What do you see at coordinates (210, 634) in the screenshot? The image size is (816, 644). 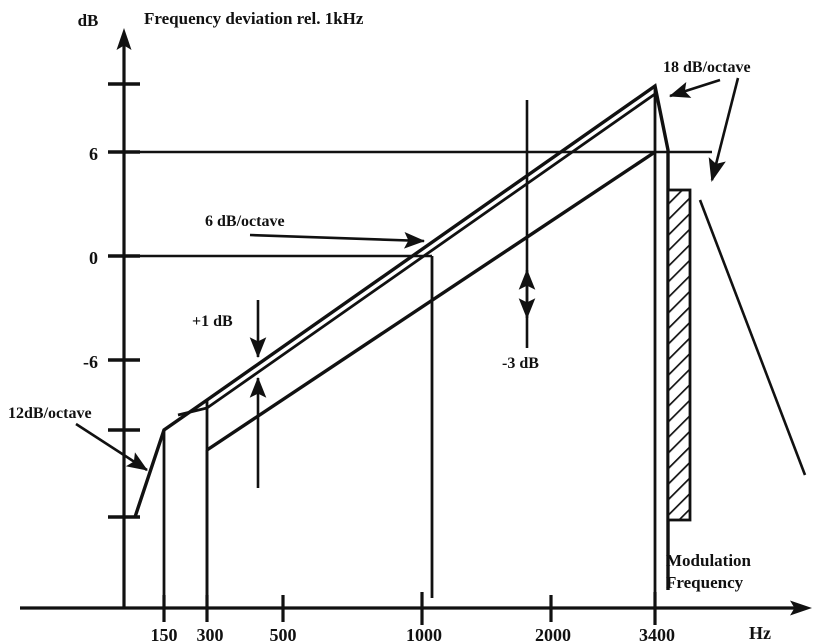 I see `x-tick-label-300: 300` at bounding box center [210, 634].